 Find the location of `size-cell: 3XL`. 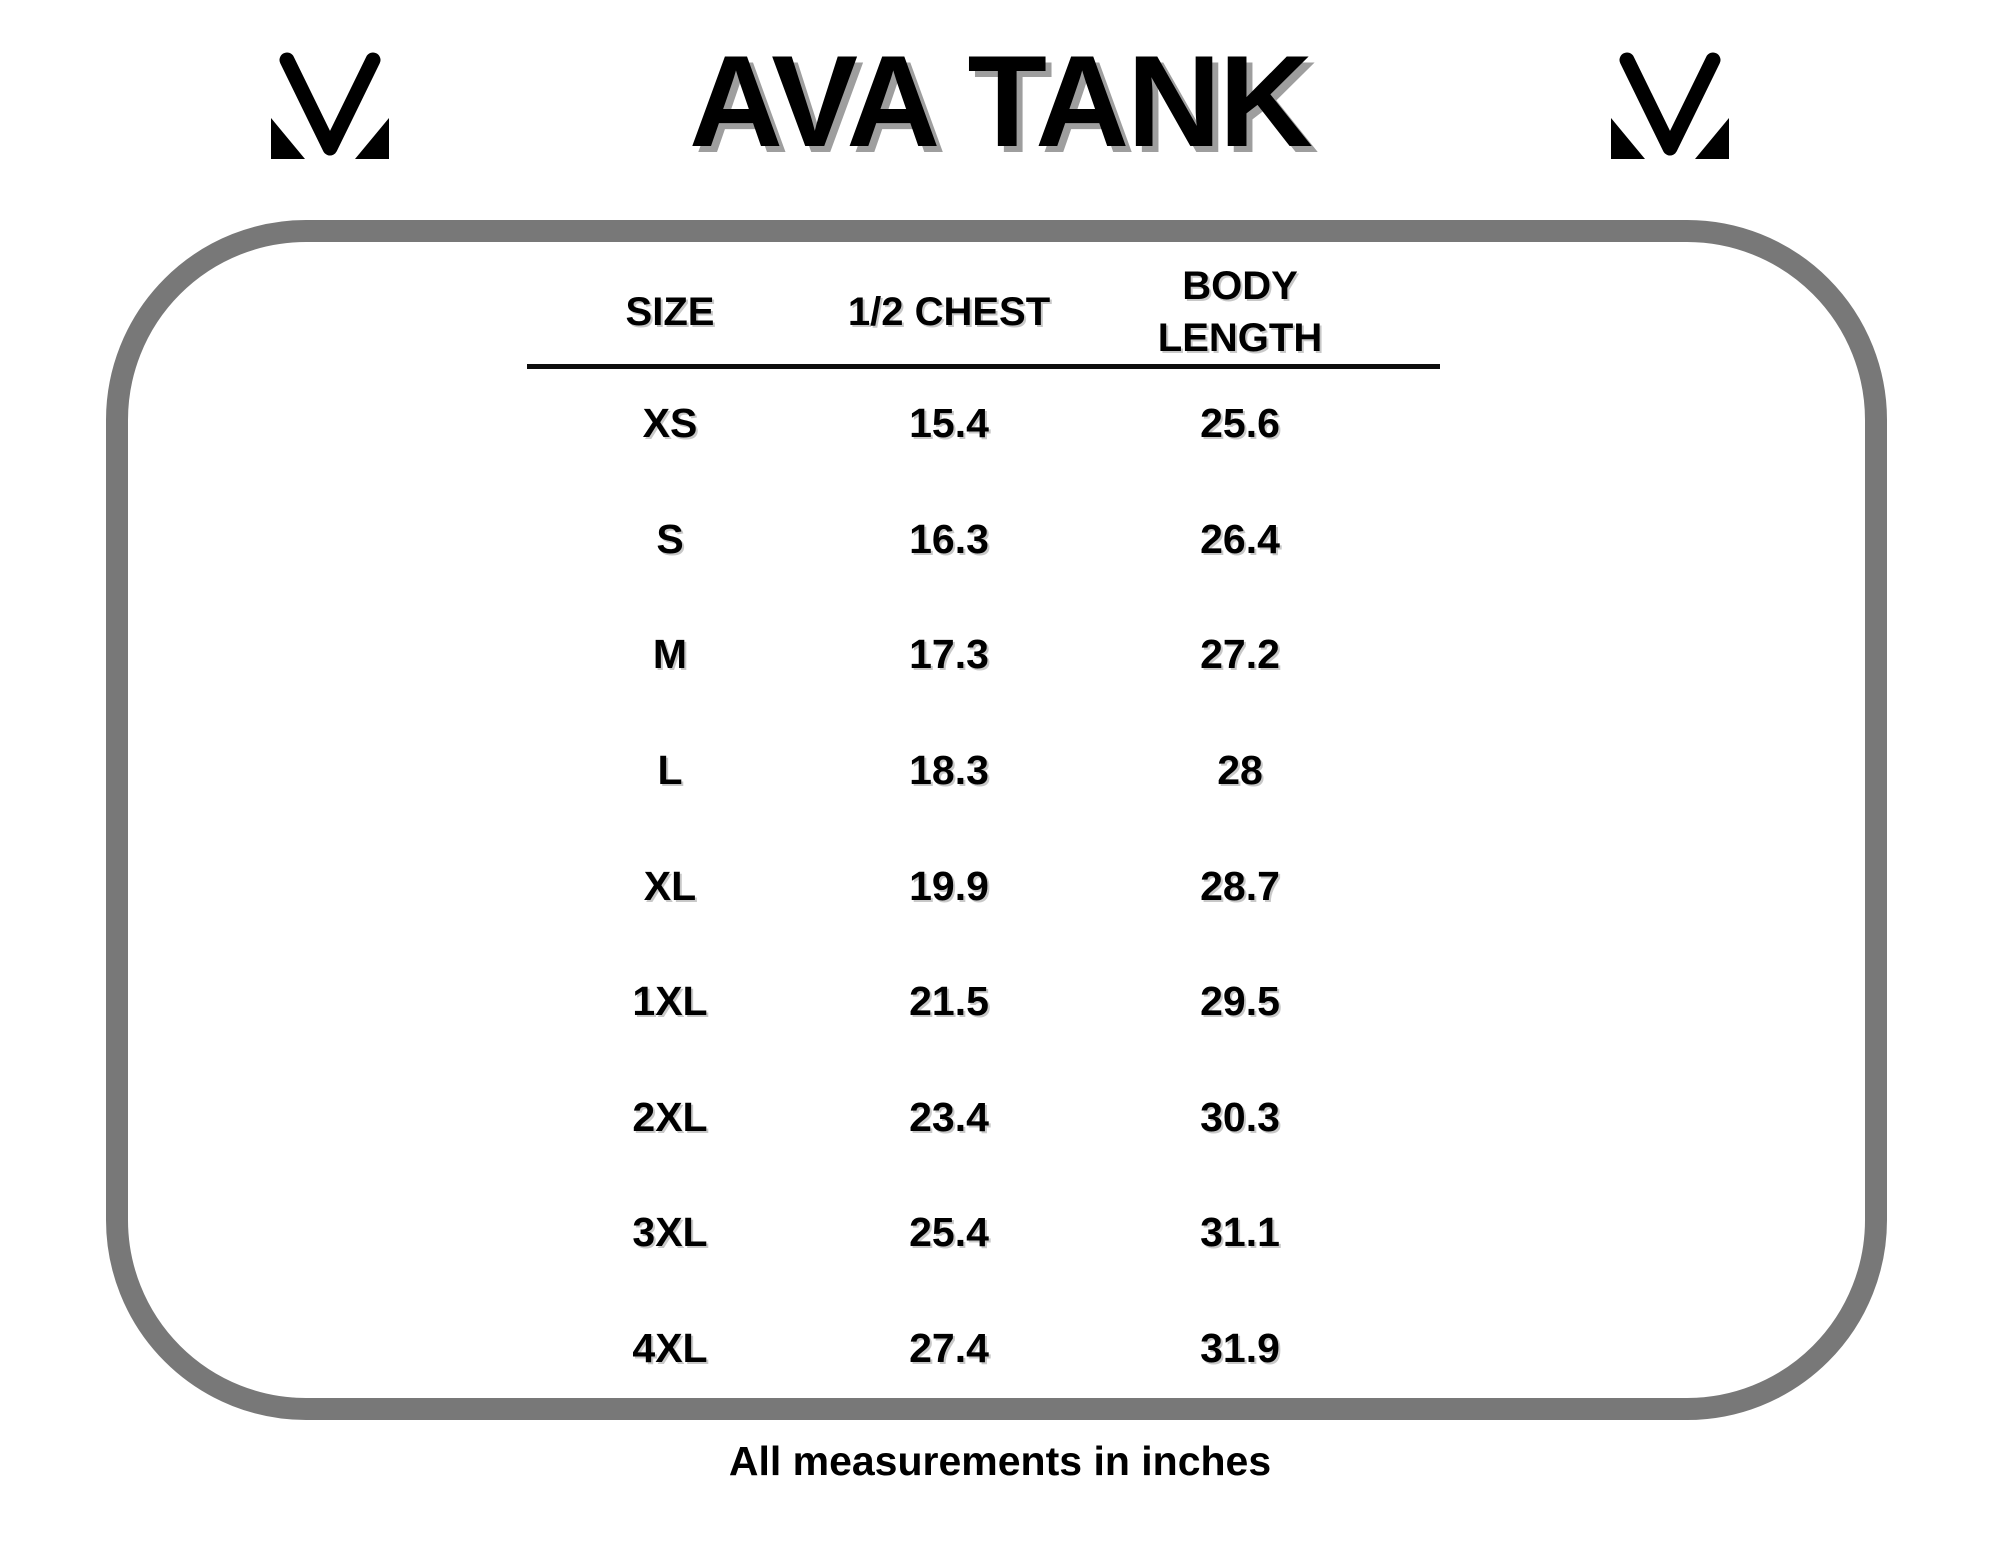

size-cell: 3XL is located at coordinates (670, 1232).